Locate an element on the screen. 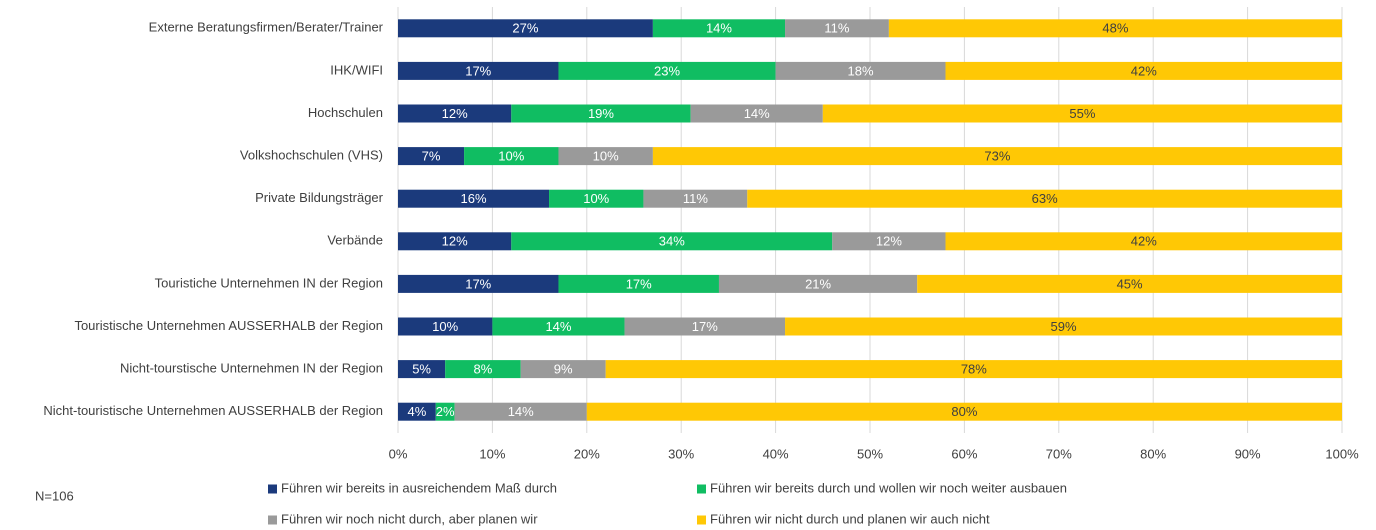  y-tick-label: Private Bildungsträger is located at coordinates (319, 197).